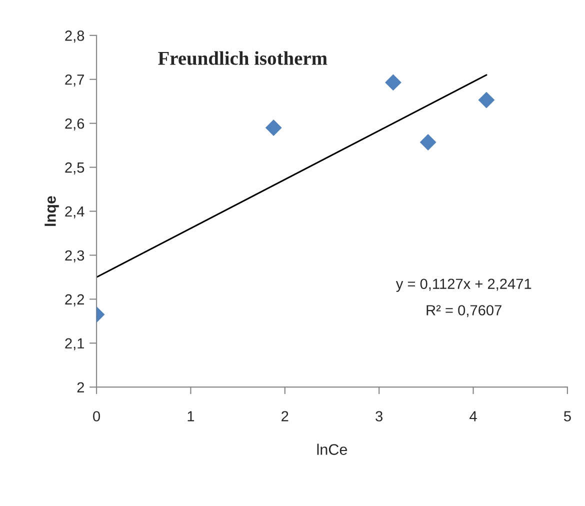 The height and width of the screenshot is (506, 585). I want to click on y-tick-label: 2,1, so click(74, 344).